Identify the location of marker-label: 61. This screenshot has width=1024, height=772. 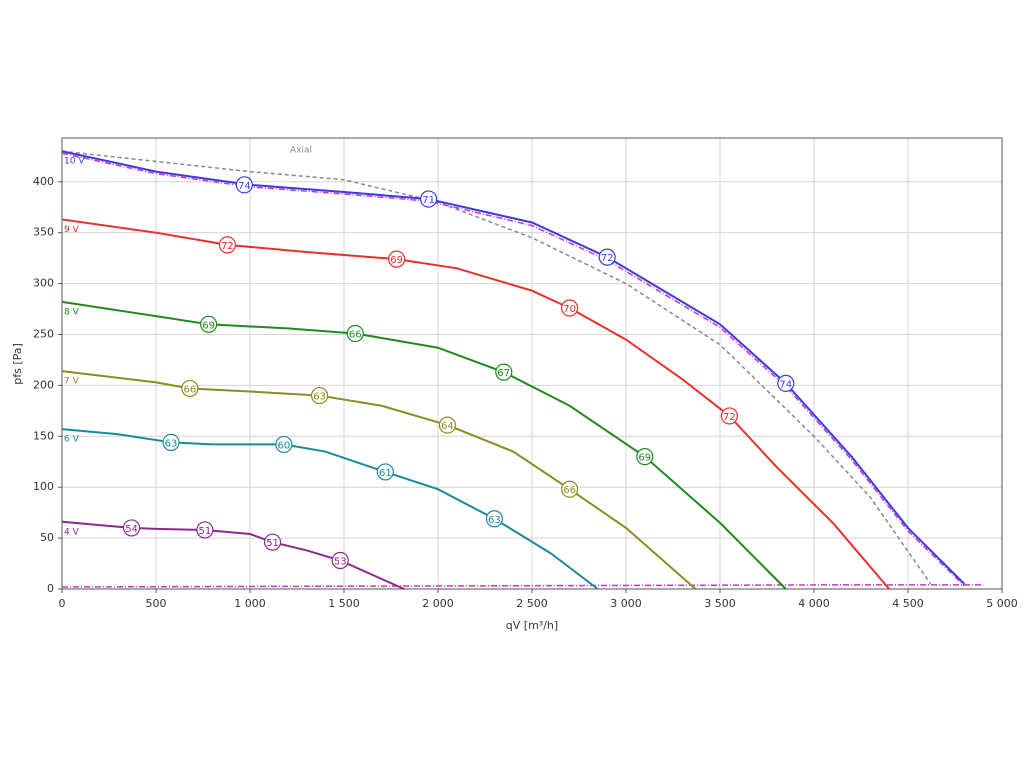
(385, 473).